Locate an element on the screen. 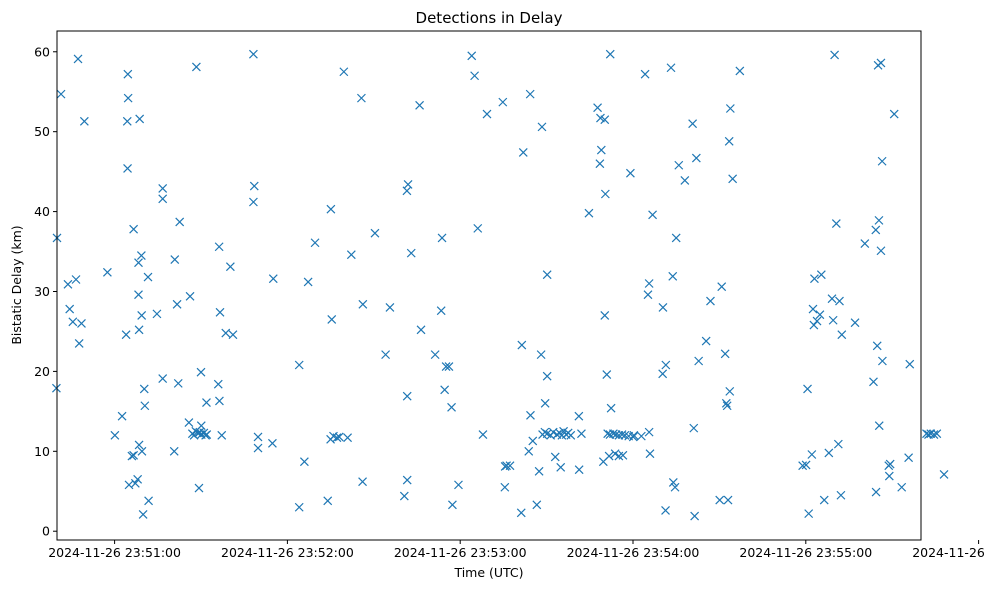  x-tick-label: 2024-11-26 23:54:00 is located at coordinates (633, 552).